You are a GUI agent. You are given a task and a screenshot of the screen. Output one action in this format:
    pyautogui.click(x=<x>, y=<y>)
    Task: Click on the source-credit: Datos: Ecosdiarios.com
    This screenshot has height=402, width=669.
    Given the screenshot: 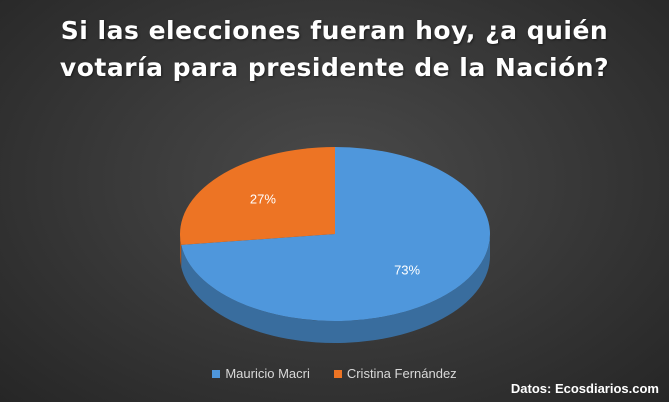 What is the action you would take?
    pyautogui.click(x=584, y=388)
    